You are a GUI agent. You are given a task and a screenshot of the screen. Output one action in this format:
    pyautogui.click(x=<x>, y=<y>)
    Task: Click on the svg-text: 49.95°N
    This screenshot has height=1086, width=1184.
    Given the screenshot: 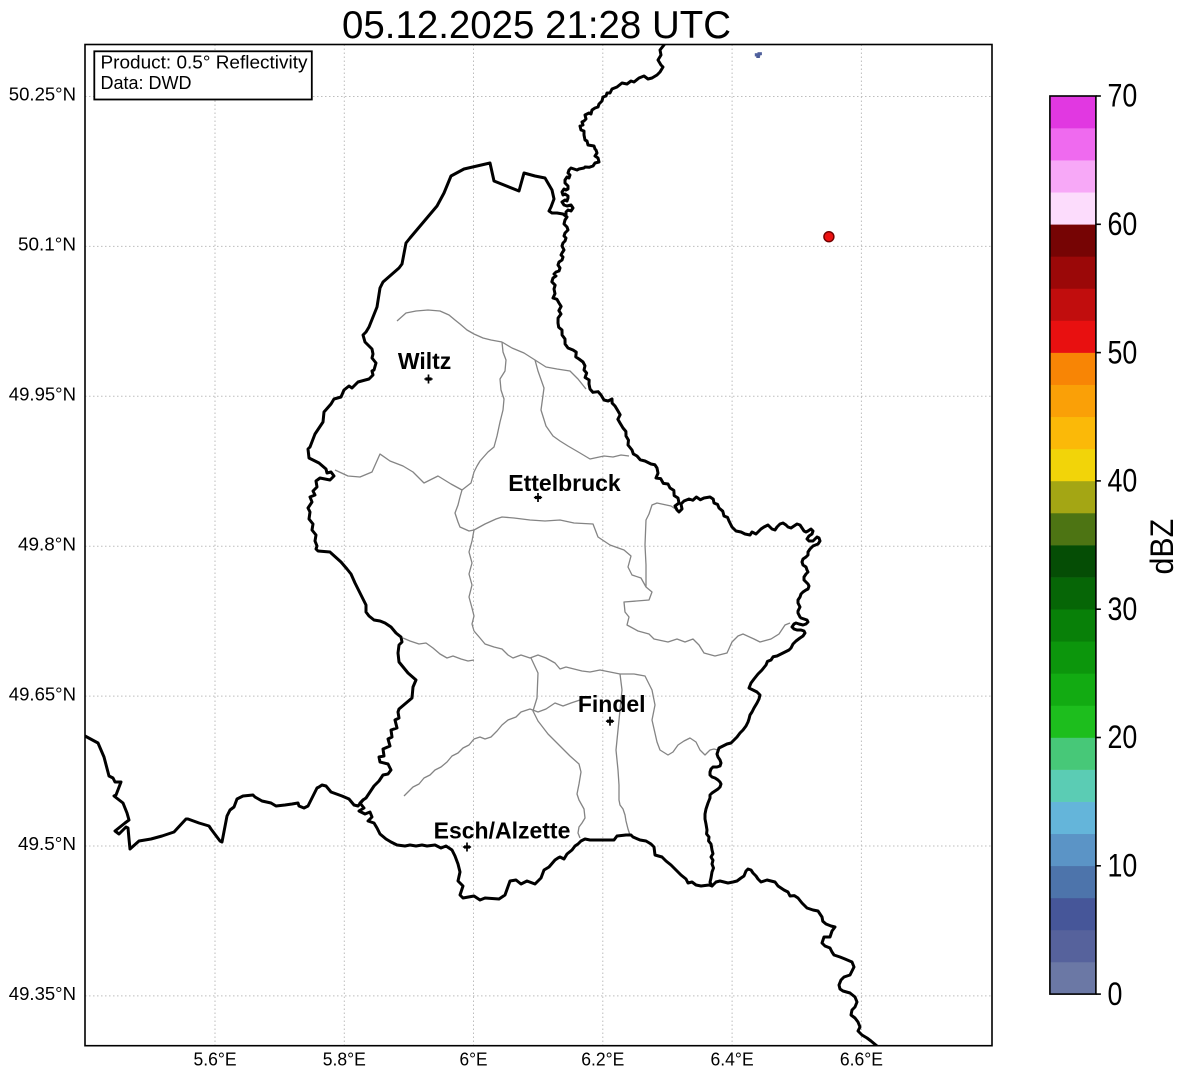 What is the action you would take?
    pyautogui.click(x=42, y=395)
    